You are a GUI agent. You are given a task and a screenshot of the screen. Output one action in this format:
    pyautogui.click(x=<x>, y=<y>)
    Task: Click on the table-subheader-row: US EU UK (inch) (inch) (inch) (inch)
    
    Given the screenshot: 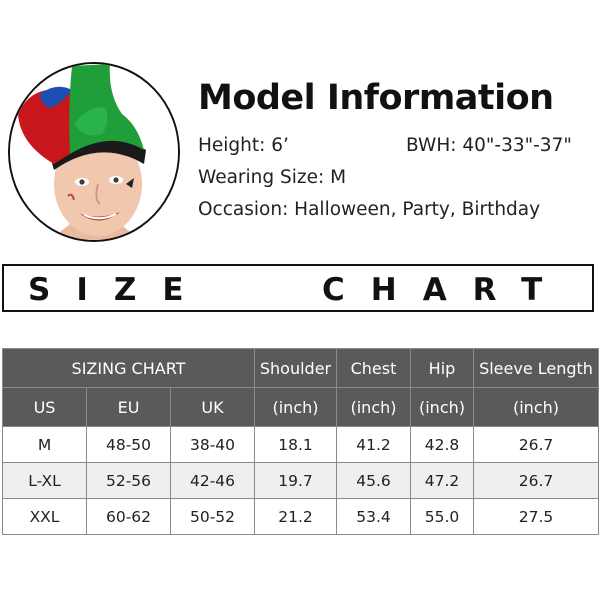 What is the action you would take?
    pyautogui.click(x=300, y=407)
    